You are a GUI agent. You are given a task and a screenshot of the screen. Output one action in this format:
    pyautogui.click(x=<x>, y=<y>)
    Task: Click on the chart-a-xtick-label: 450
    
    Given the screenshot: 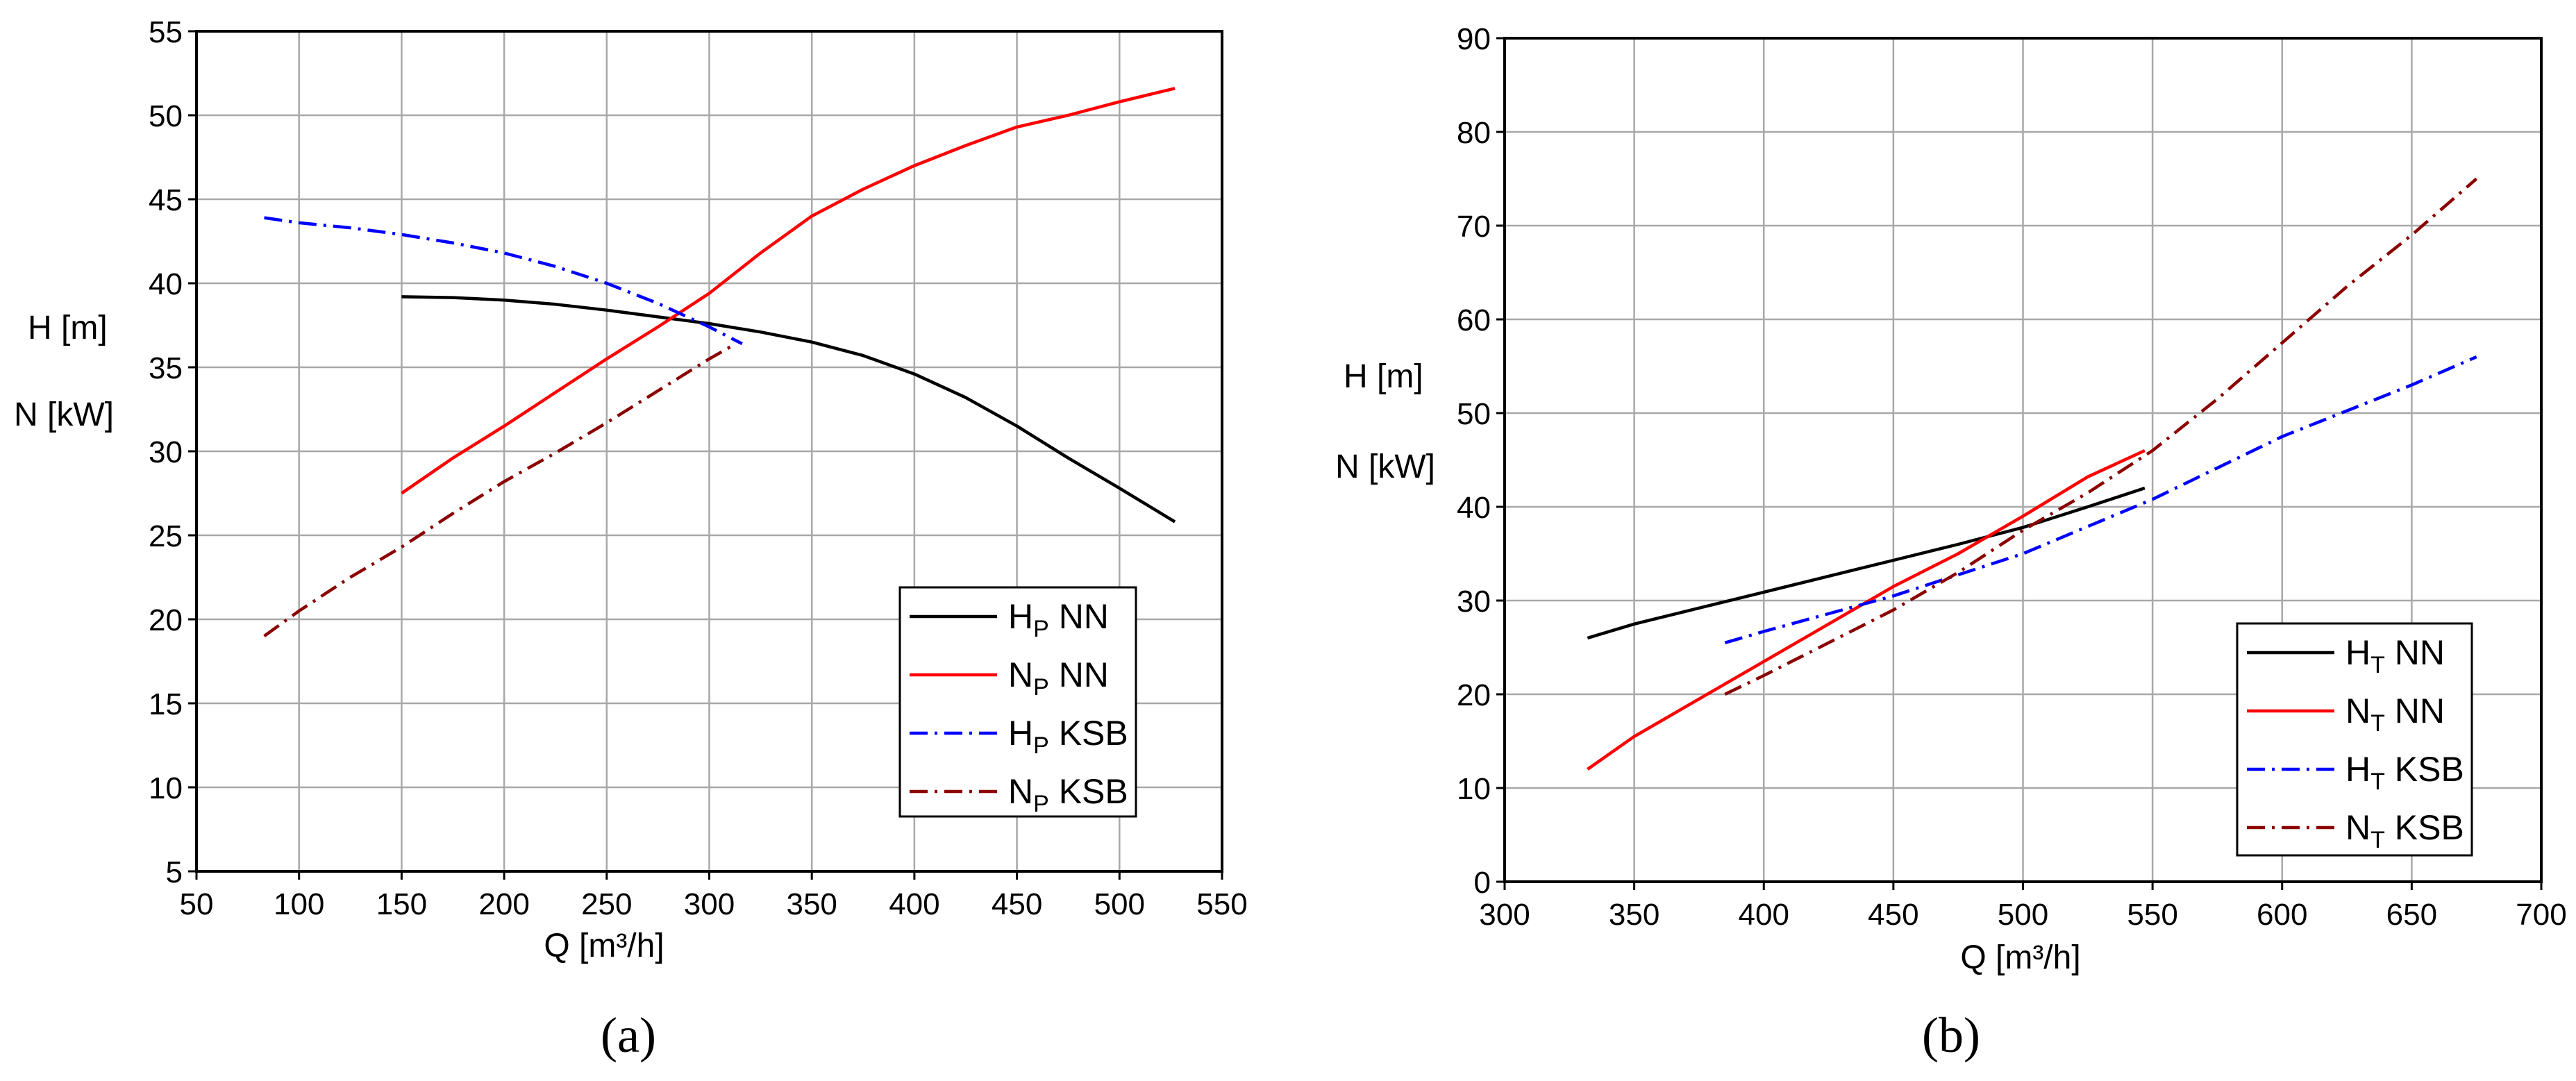 What is the action you would take?
    pyautogui.click(x=1017, y=904)
    